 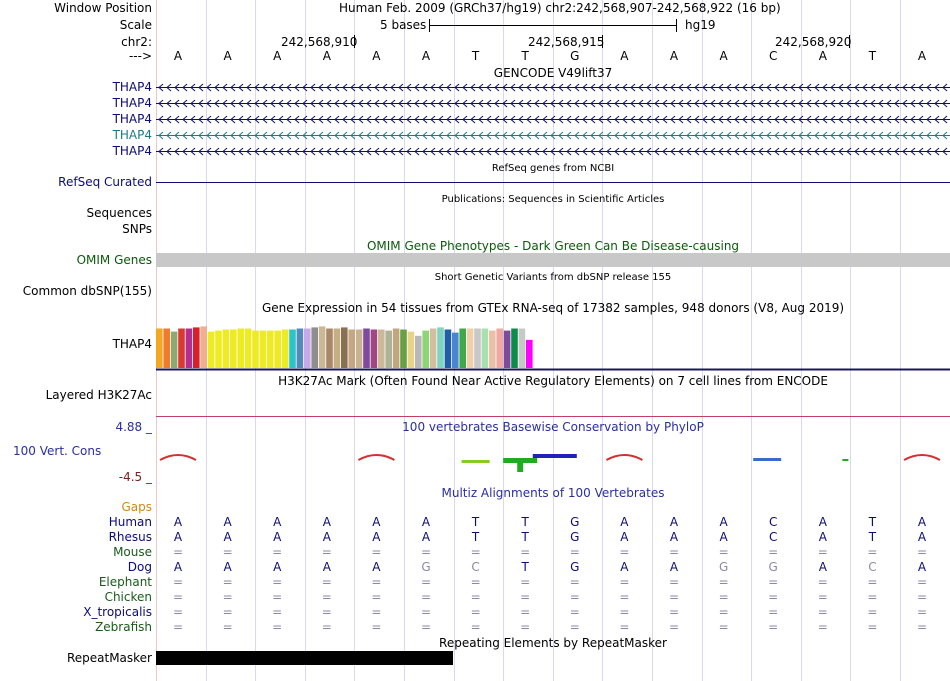 I want to click on multiz-species-label: Rhesus, so click(x=130, y=537).